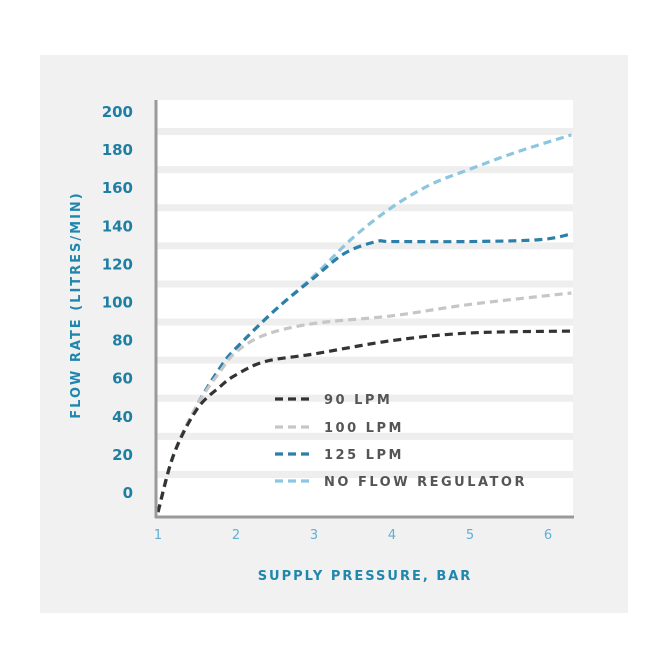 The width and height of the screenshot is (670, 670). Describe the element at coordinates (548, 535) in the screenshot. I see `x-tick-label: 6` at that location.